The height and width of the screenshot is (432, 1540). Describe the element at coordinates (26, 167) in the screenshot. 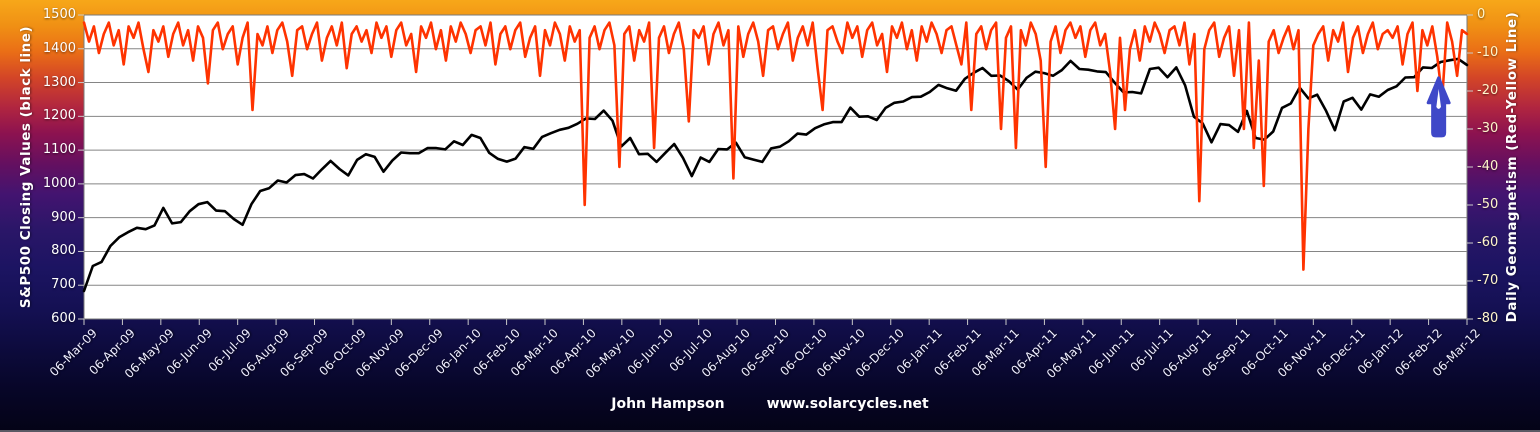

I see `left-axis-title: S&P500 Closing Values (black line)` at that location.